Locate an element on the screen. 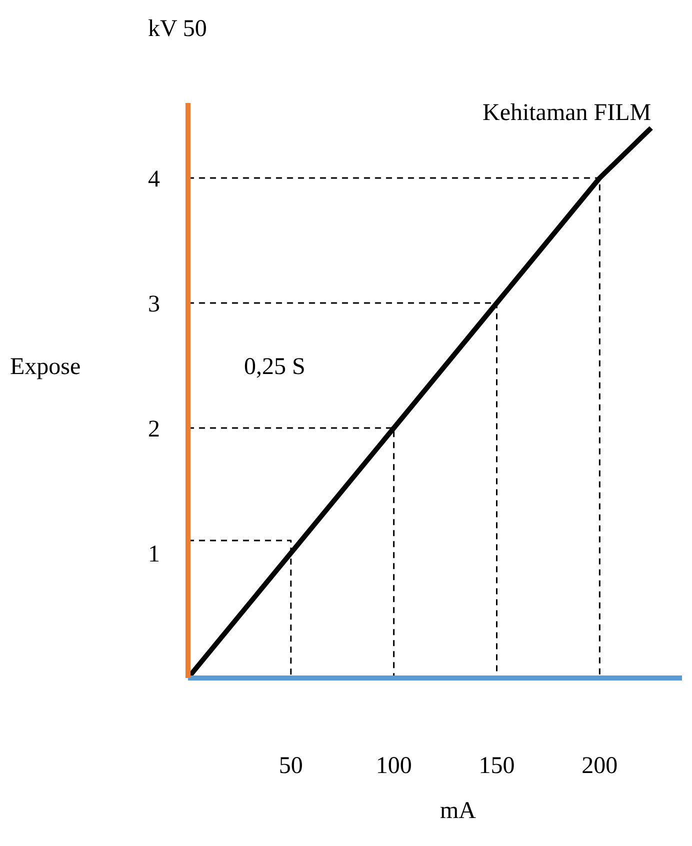 The width and height of the screenshot is (692, 846). y-axis-title: Expose is located at coordinates (45, 367).